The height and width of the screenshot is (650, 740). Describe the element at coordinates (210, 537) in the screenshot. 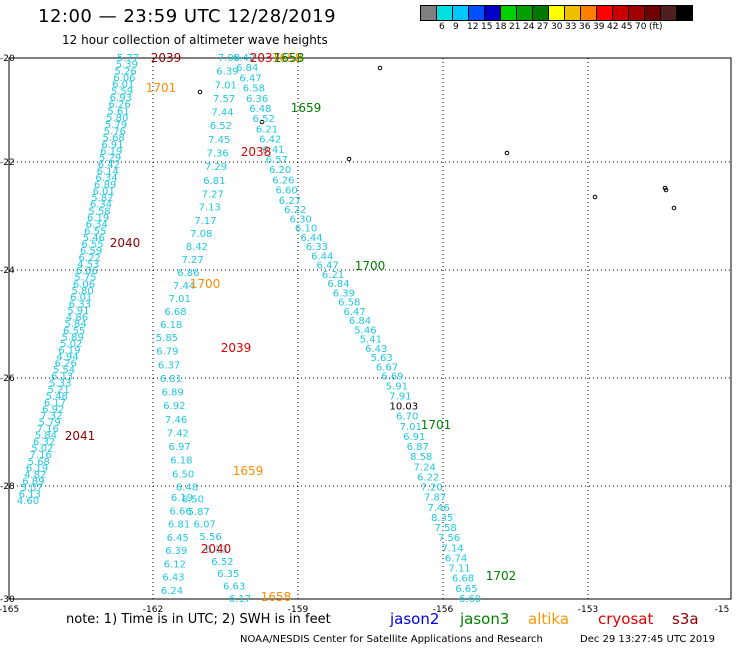

I see `wave-height-label: 5.56` at that location.